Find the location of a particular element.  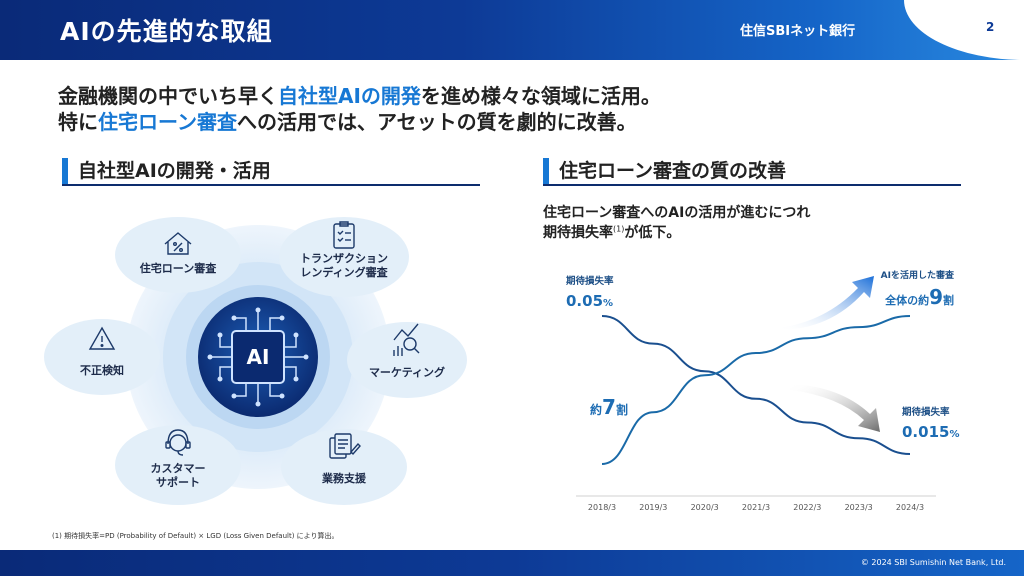

lead-line-2: 特に住宅ローン審査への活用では、アセットの質を劇的に改善。 is located at coordinates (347, 120).